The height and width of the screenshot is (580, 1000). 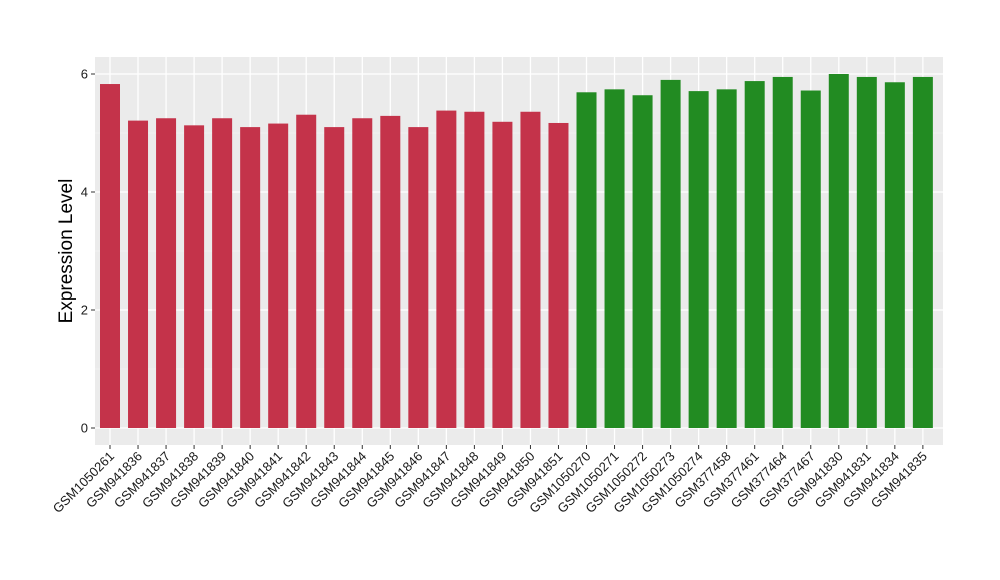 What do you see at coordinates (922, 252) in the screenshot?
I see `bar-gsm941835` at bounding box center [922, 252].